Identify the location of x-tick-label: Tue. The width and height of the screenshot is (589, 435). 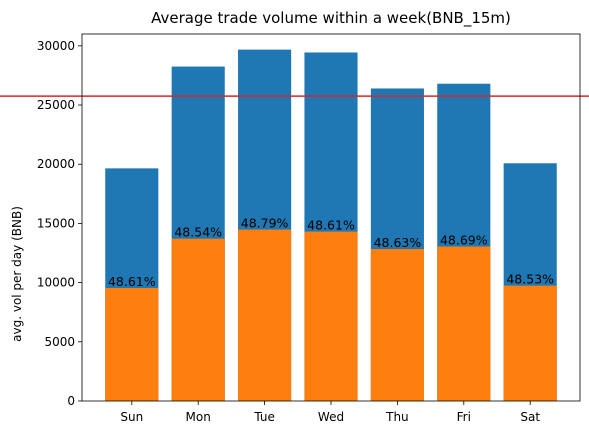
(264, 417).